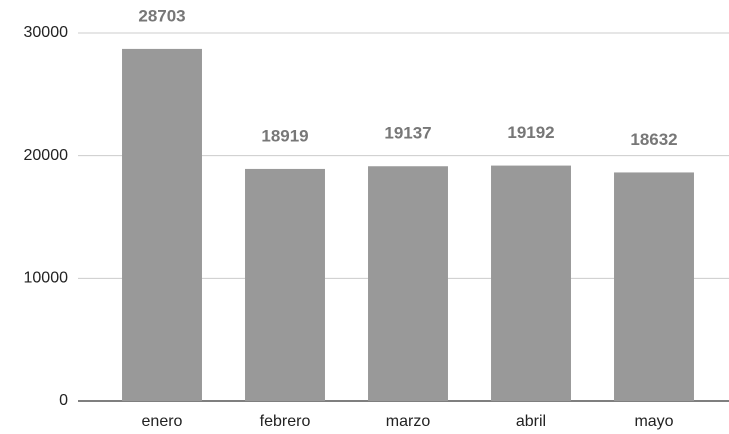 The image size is (729, 434). What do you see at coordinates (531, 421) in the screenshot?
I see `x-tick-label: abril` at bounding box center [531, 421].